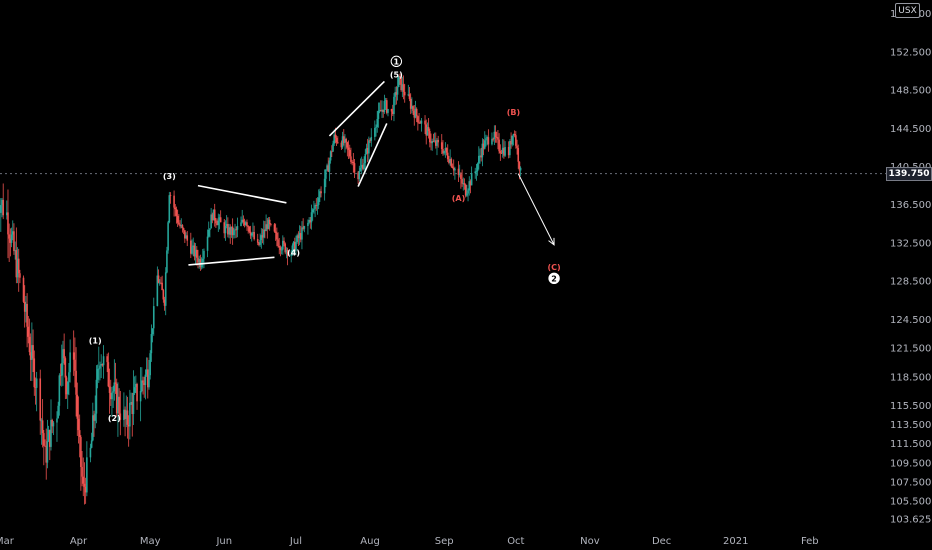  I want to click on circled-wave-marker-c2, so click(554, 278).